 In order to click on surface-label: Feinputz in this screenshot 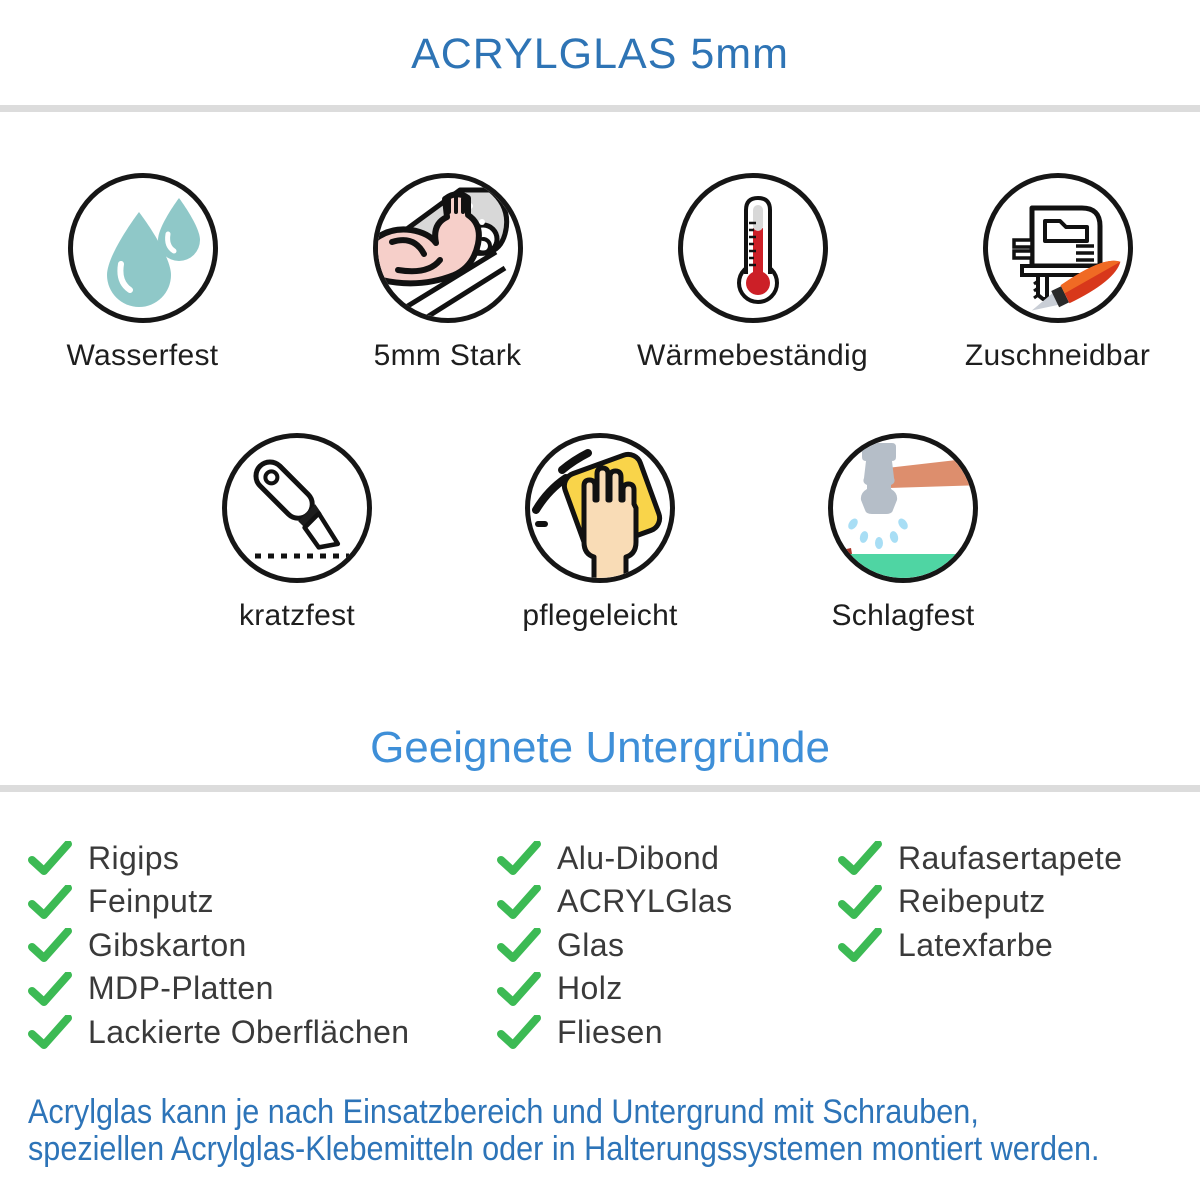, I will do `click(151, 901)`.